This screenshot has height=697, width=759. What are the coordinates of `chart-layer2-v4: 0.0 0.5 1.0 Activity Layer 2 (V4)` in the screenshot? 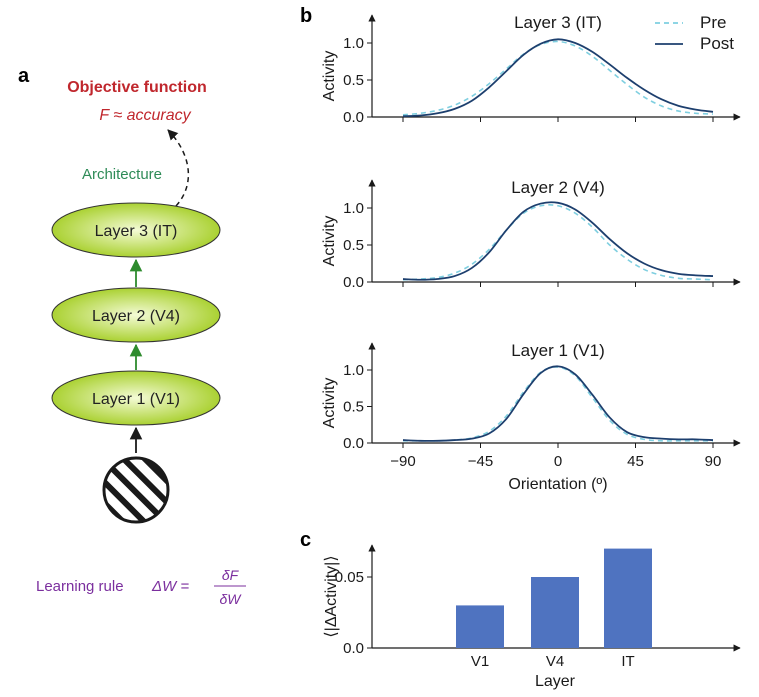 It's located at (531, 234).